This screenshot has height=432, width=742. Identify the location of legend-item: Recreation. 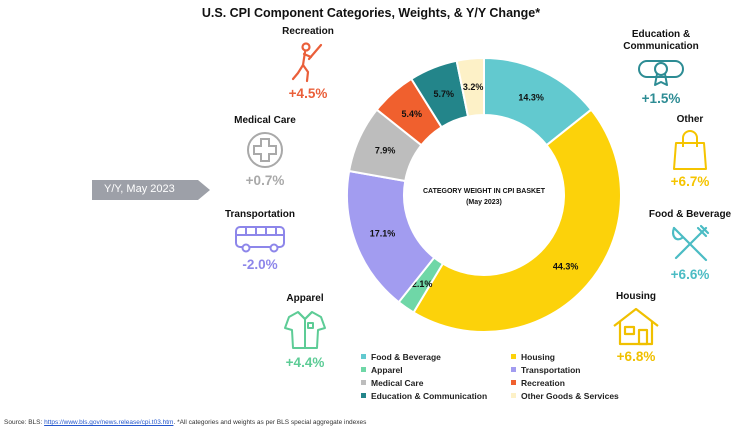
(538, 383).